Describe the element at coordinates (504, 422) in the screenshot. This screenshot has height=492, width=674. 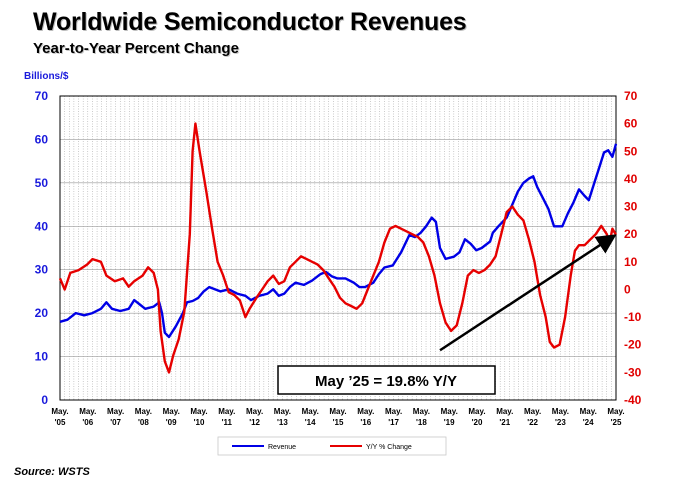
I see `x-tick-year: '21` at that location.